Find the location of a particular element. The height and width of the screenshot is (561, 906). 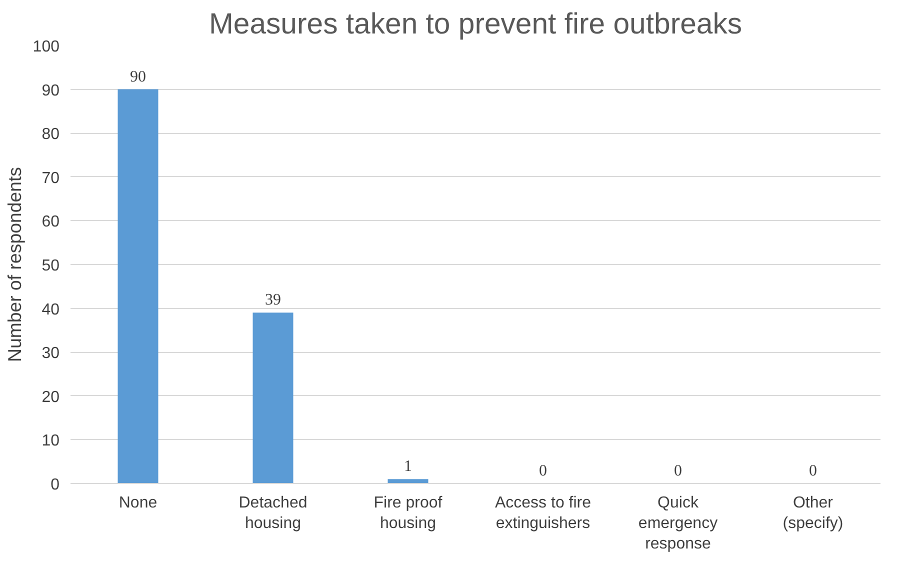

y-tick-label: 60 is located at coordinates (51, 222).